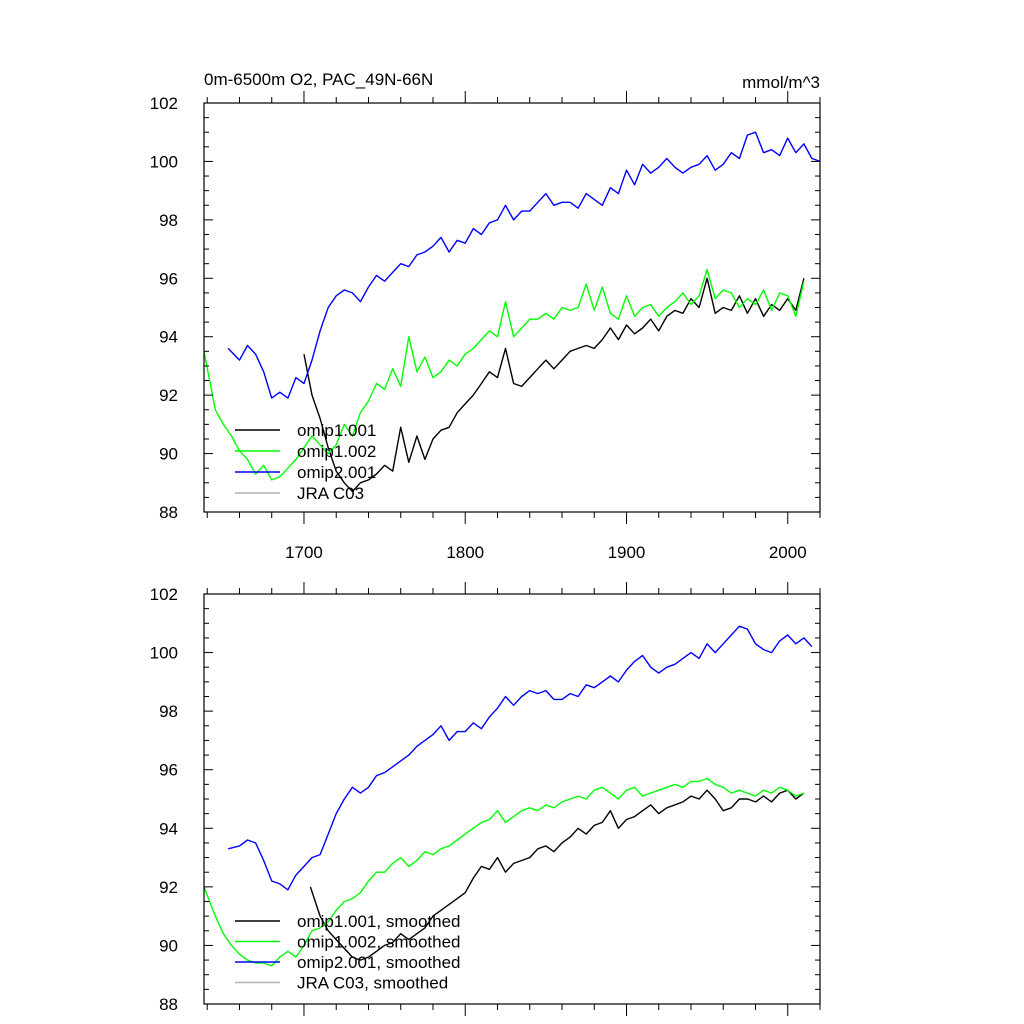  Describe the element at coordinates (557, 875) in the screenshot. I see `series-line-omip1-001-smoothed` at that location.